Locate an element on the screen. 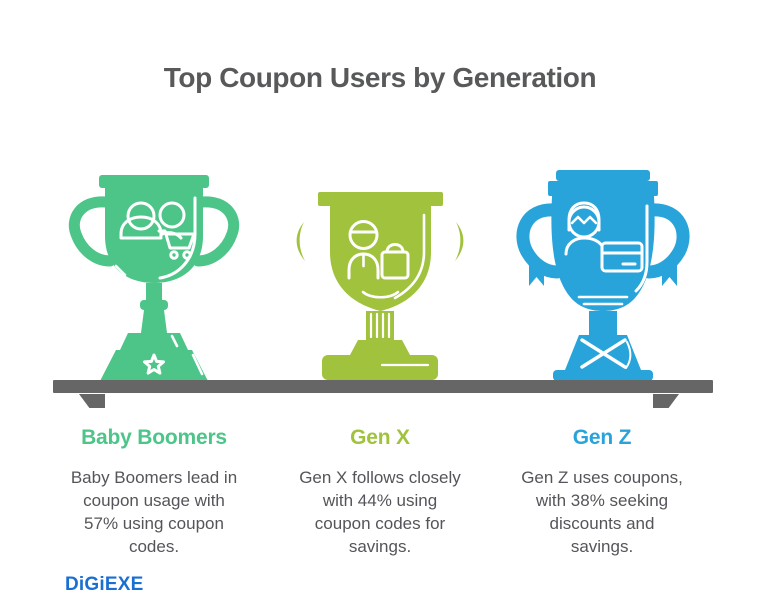  person-shopping-bag-icon is located at coordinates (378, 250).